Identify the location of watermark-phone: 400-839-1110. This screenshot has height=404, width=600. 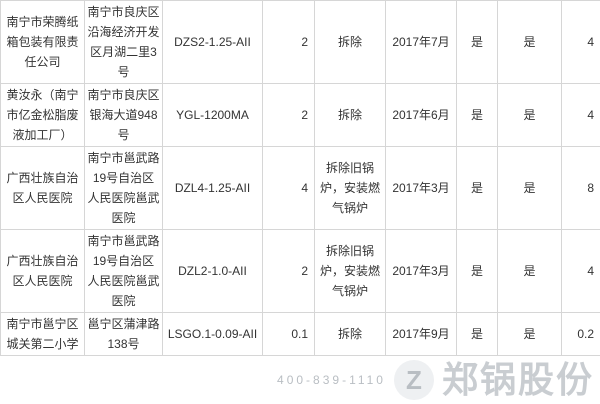
(331, 380).